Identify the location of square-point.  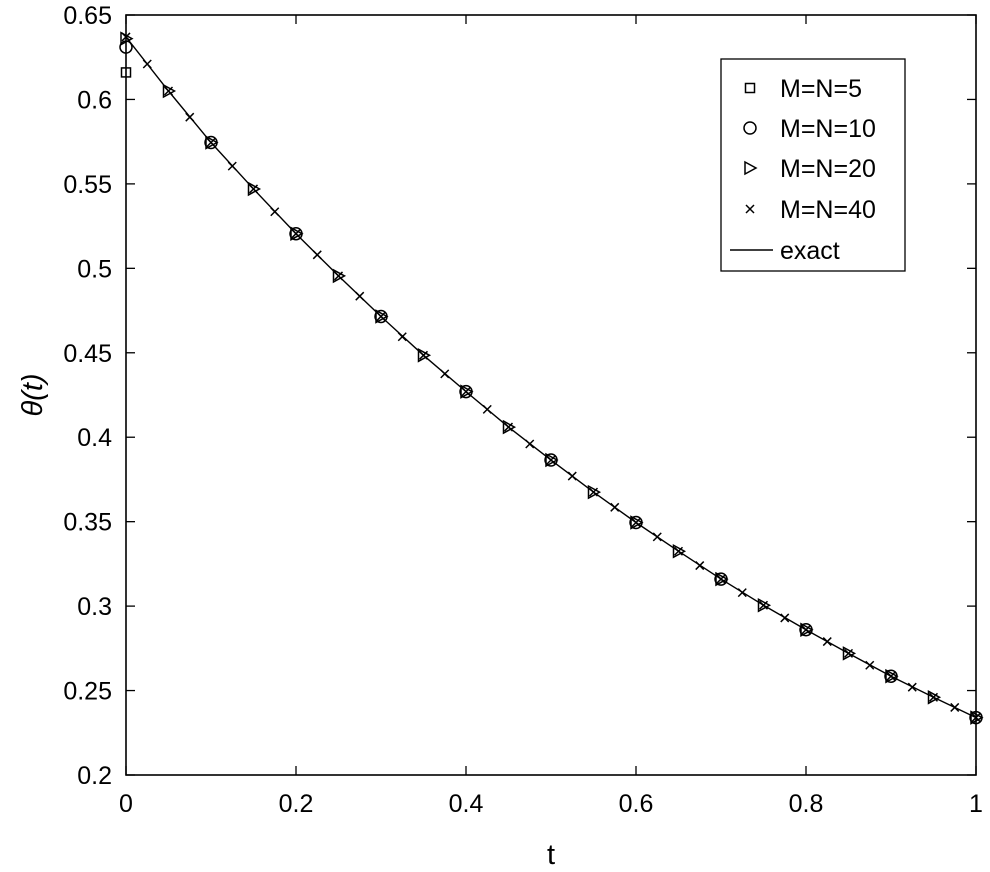
(126, 72).